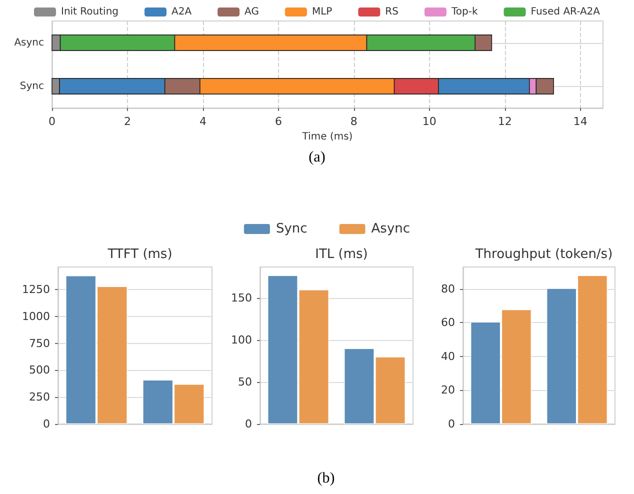 The image size is (634, 494). What do you see at coordinates (317, 158) in the screenshot?
I see `text: (a)` at bounding box center [317, 158].